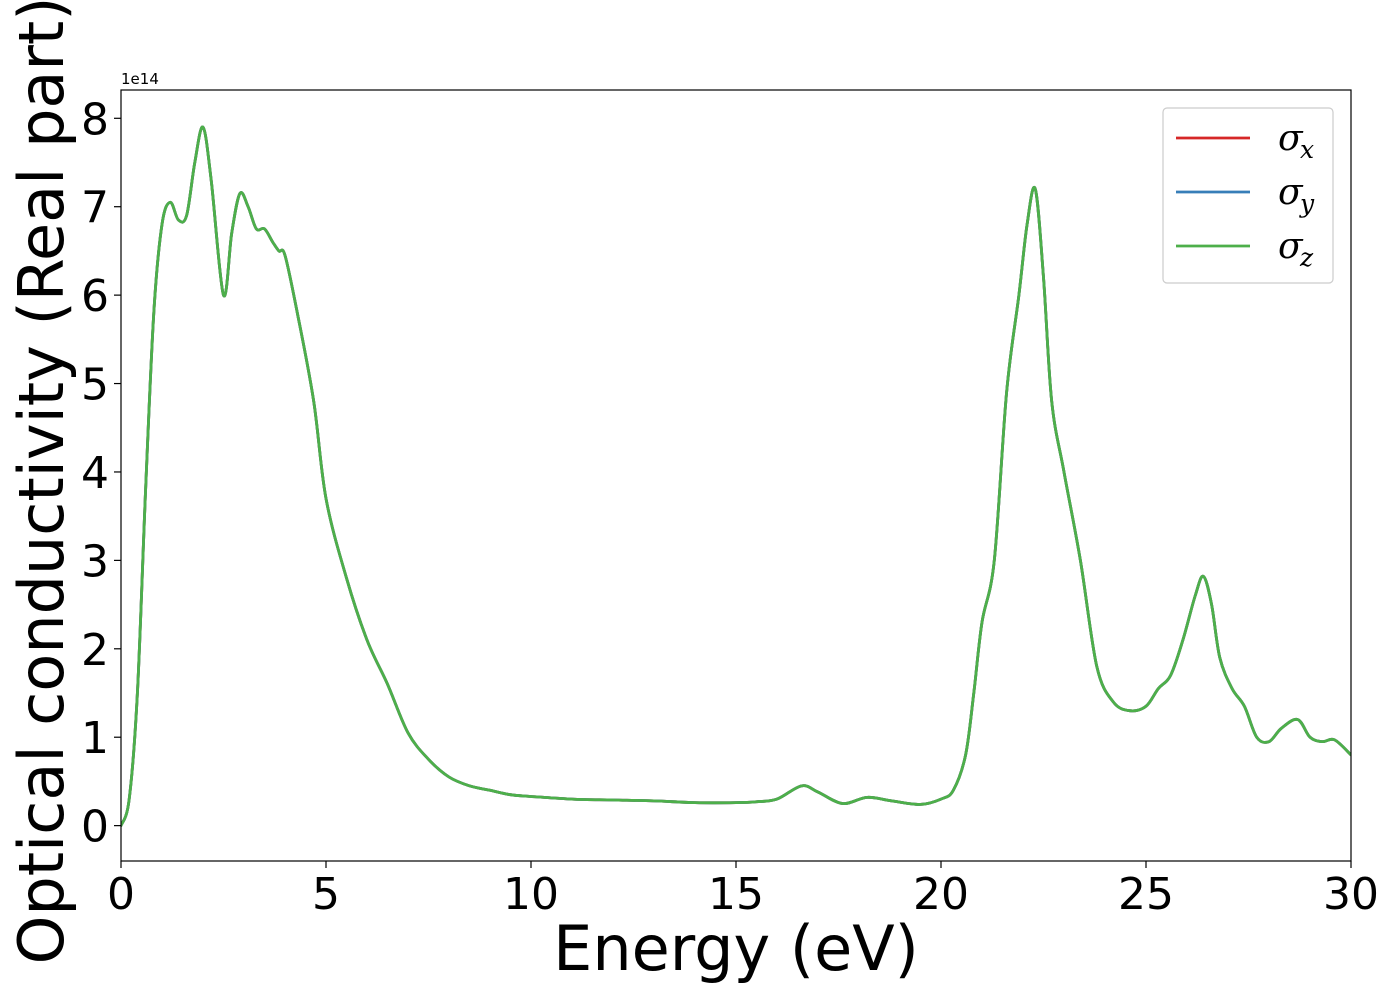 This screenshot has height=1000, width=1400. I want to click on legend-label-subscript: x, so click(1307, 149).